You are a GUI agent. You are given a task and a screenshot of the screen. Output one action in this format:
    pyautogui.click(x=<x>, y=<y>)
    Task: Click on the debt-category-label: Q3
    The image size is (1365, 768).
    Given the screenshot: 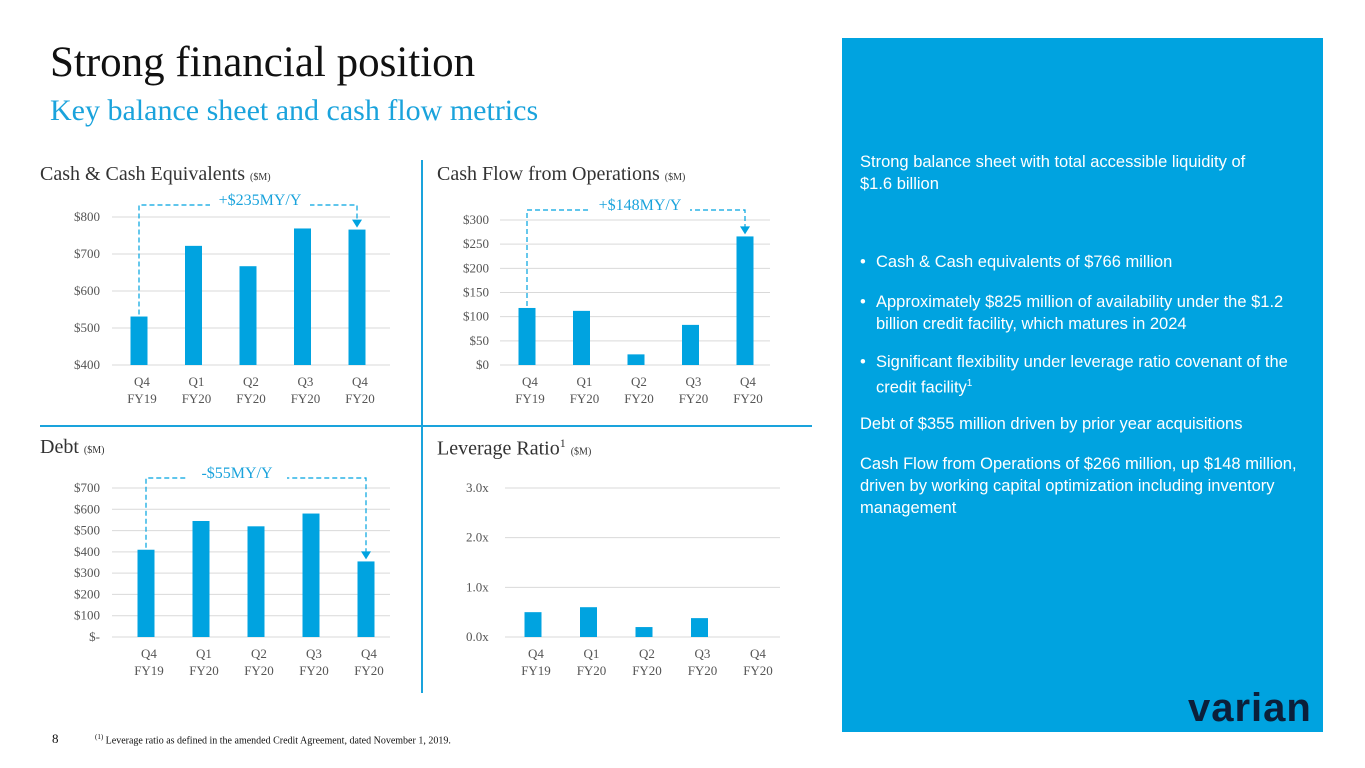 What is the action you would take?
    pyautogui.click(x=314, y=653)
    